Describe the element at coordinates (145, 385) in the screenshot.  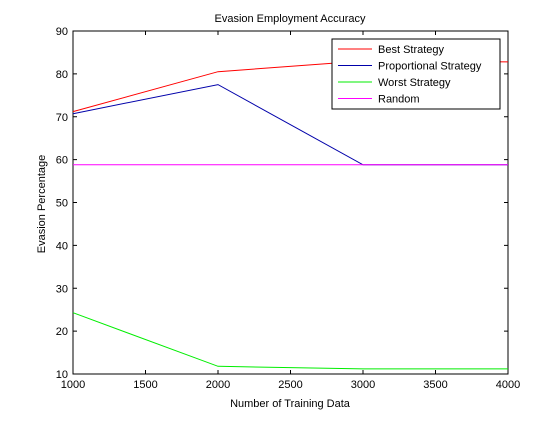
I see `x-tick-label: 1500` at that location.